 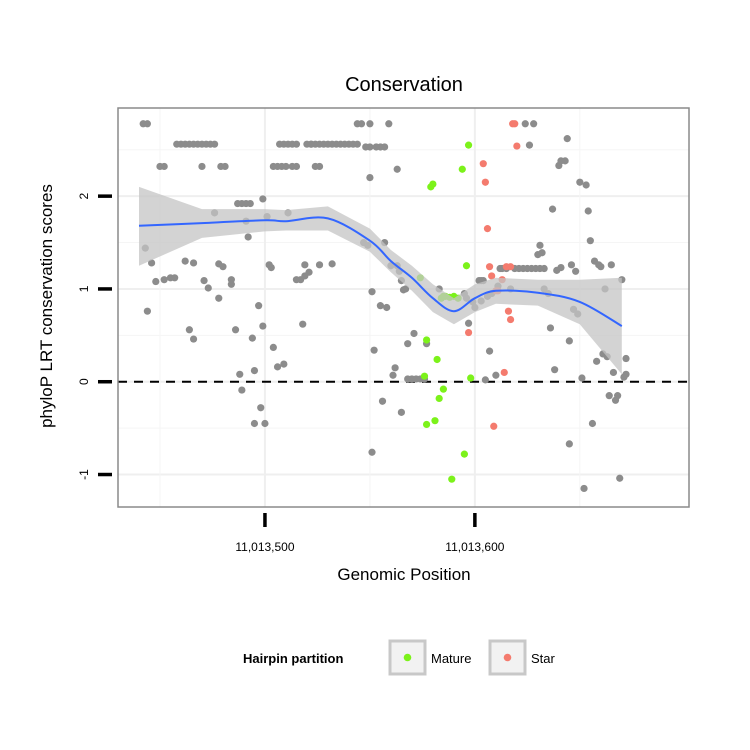 I want to click on legend-label-mature: Mature, so click(x=451, y=658).